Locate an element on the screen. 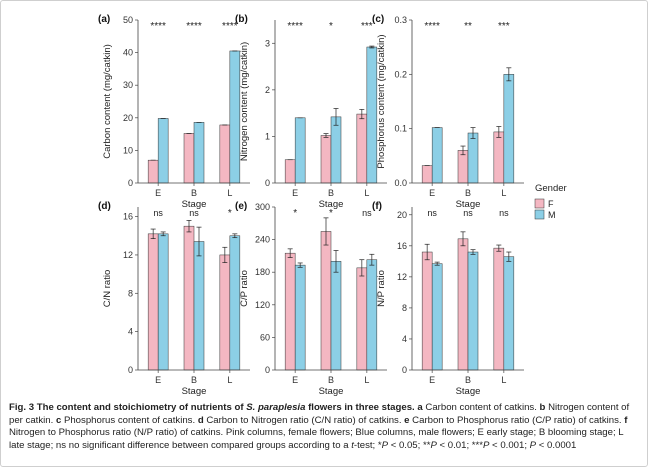 The image size is (650, 469). caption-letter-c: c is located at coordinates (58, 420).